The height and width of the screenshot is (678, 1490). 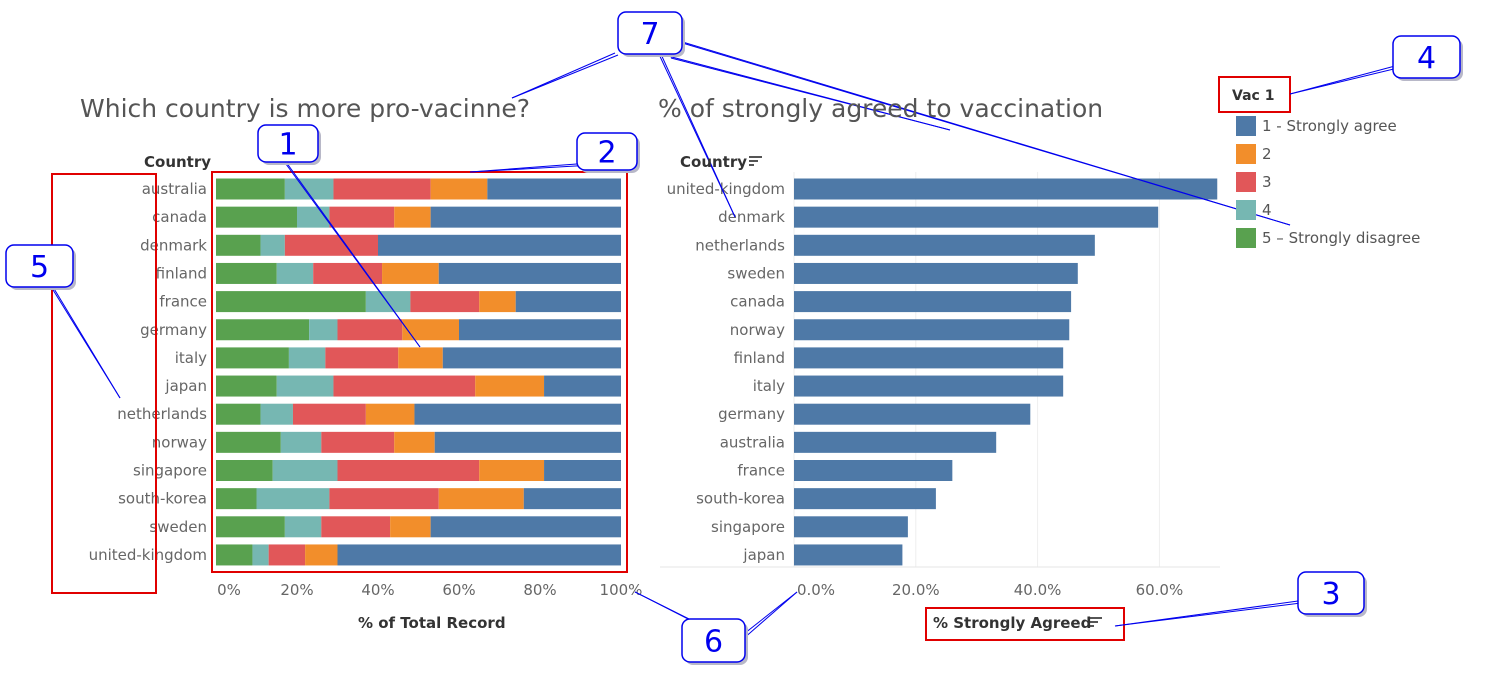 What do you see at coordinates (1038, 590) in the screenshot?
I see `x-tick-label: 40.0%` at bounding box center [1038, 590].